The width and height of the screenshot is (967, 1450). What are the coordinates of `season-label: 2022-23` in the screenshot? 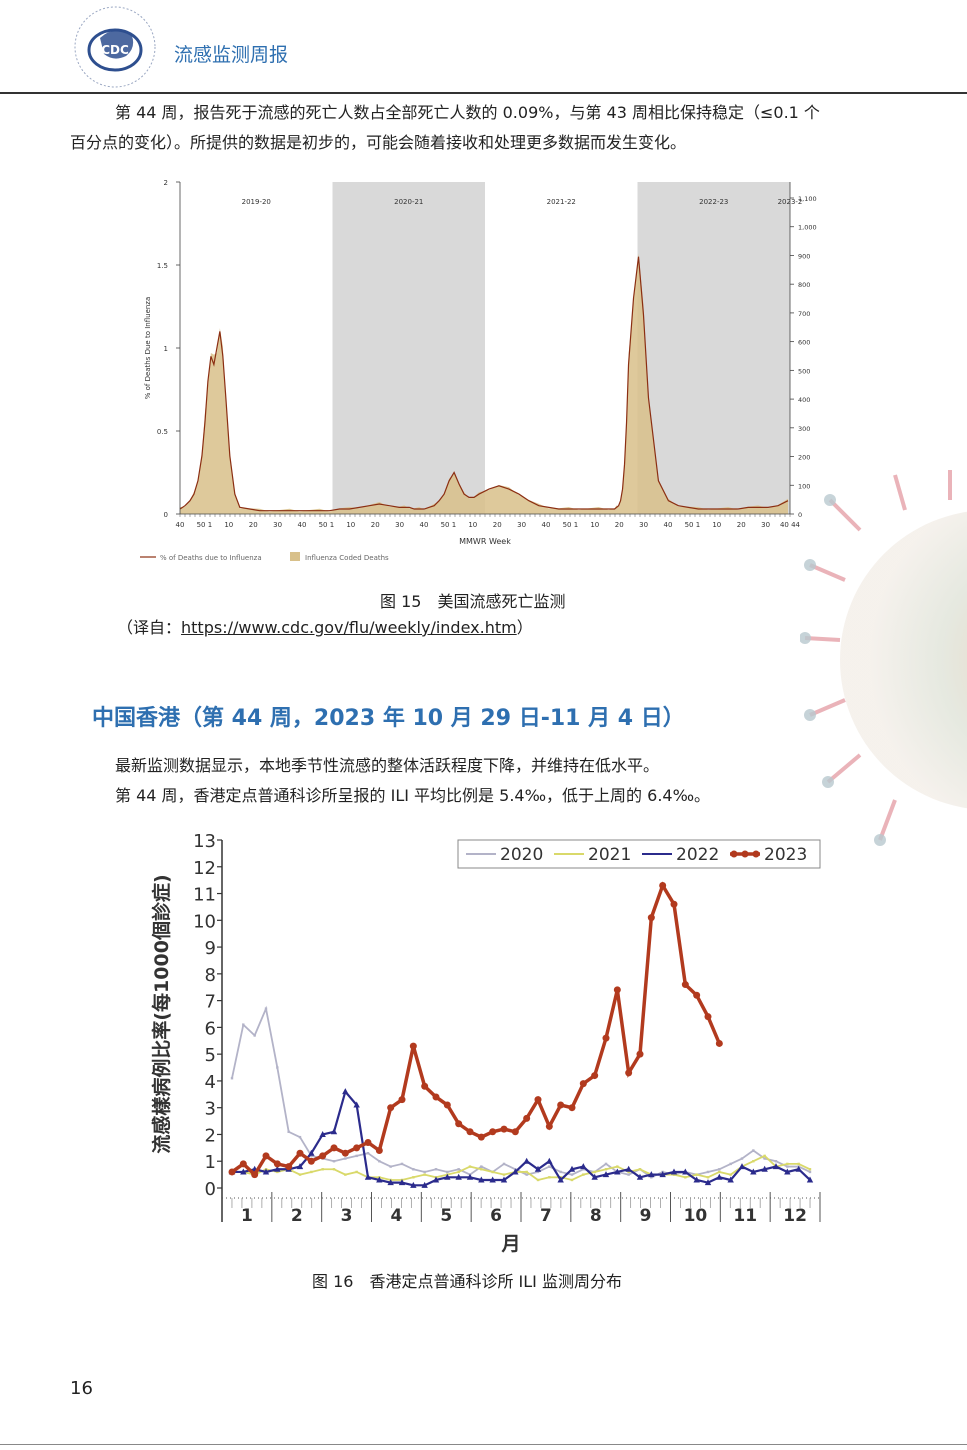 It's located at (713, 202).